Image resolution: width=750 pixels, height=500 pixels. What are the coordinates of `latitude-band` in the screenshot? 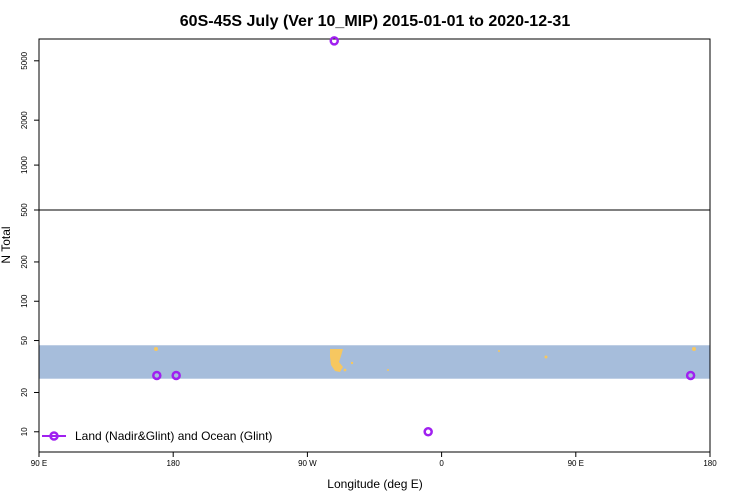 It's located at (374, 362).